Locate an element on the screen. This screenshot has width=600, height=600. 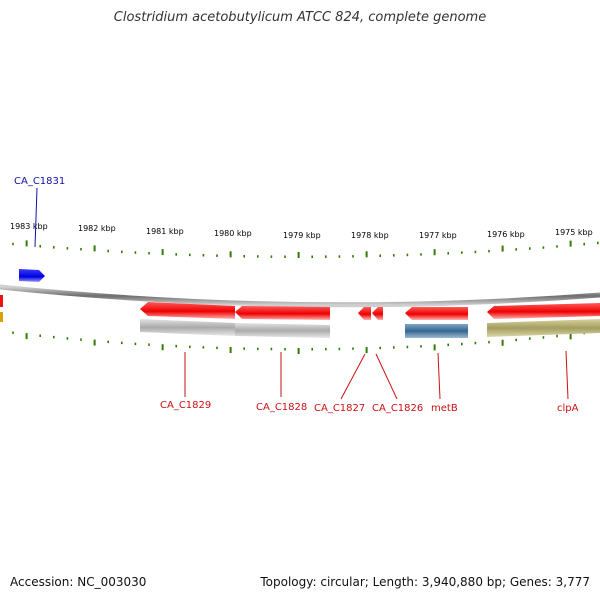
ruler-label: 1977 kbp is located at coordinates (438, 235).